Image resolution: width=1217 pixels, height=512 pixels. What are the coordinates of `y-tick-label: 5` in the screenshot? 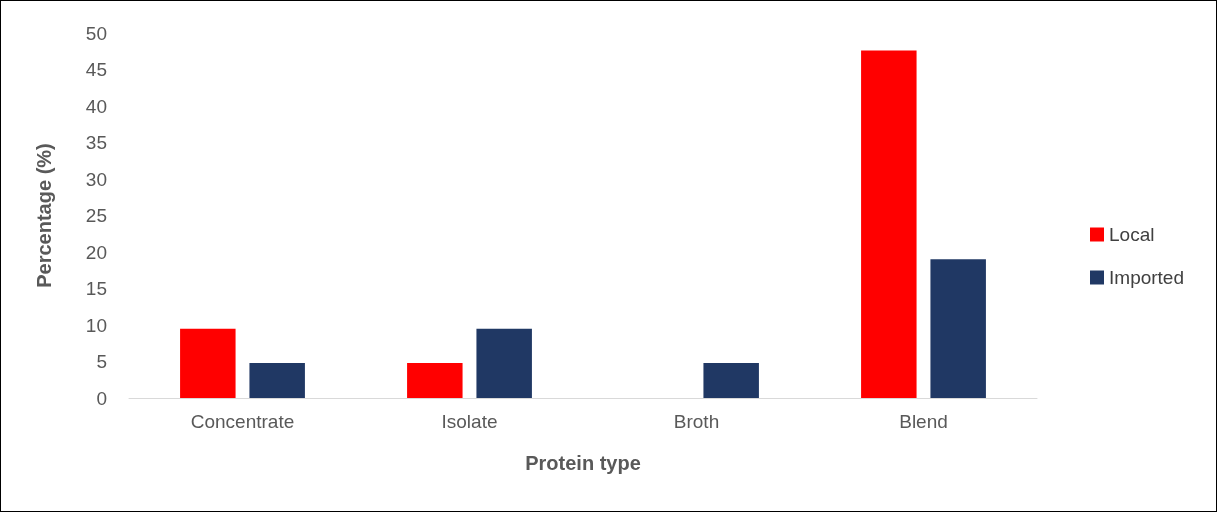 It's located at (101, 361).